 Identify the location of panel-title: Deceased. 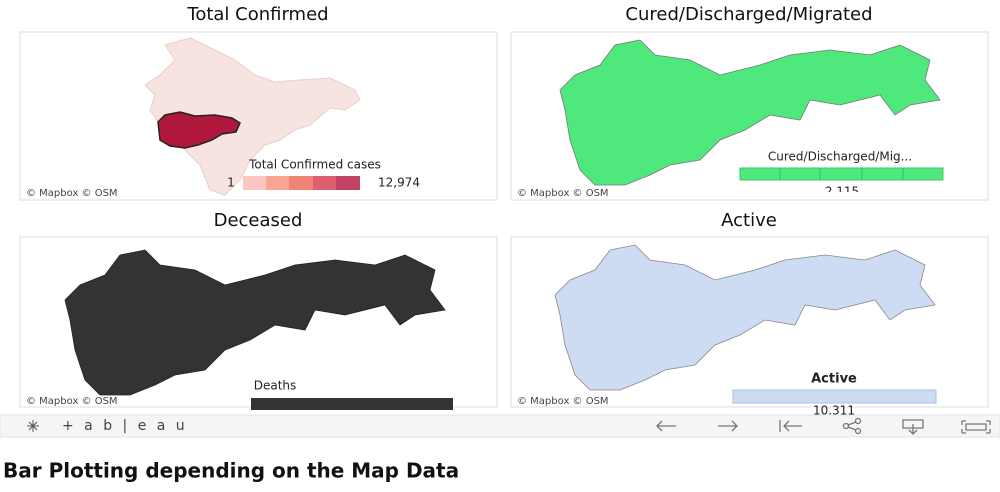
(258, 220).